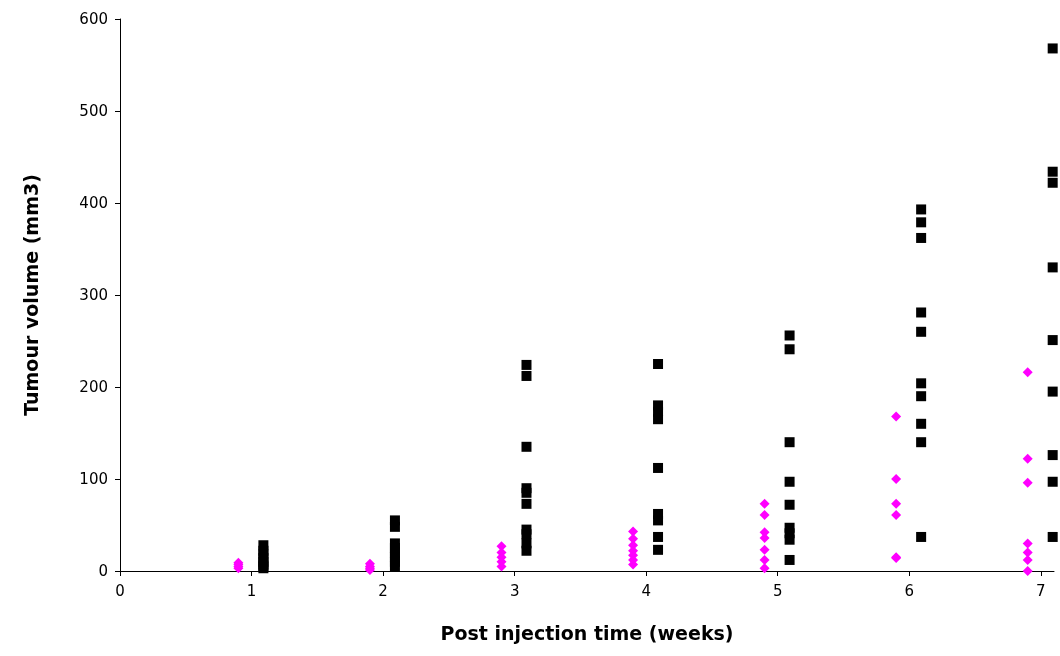  I want to click on x-tick-label: 7, so click(1041, 590).